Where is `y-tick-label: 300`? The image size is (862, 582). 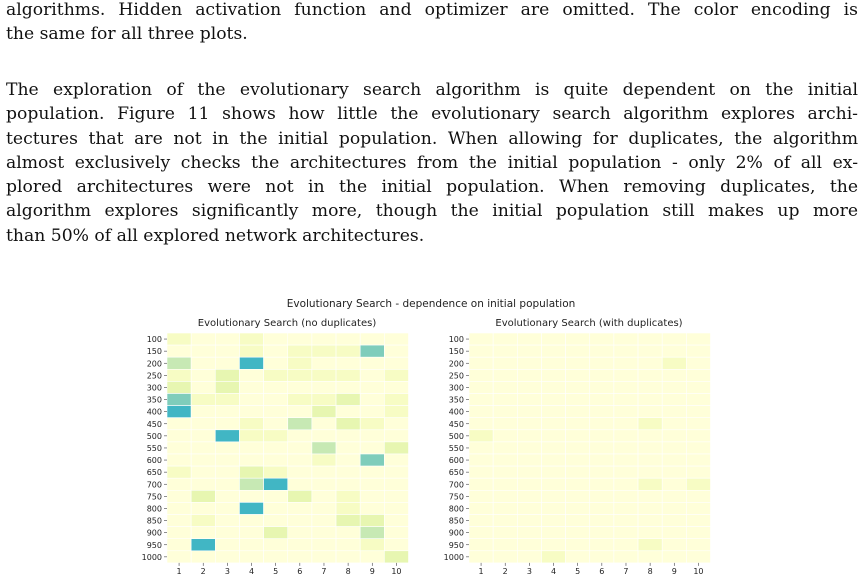
y-tick-label: 300 is located at coordinates (456, 387).